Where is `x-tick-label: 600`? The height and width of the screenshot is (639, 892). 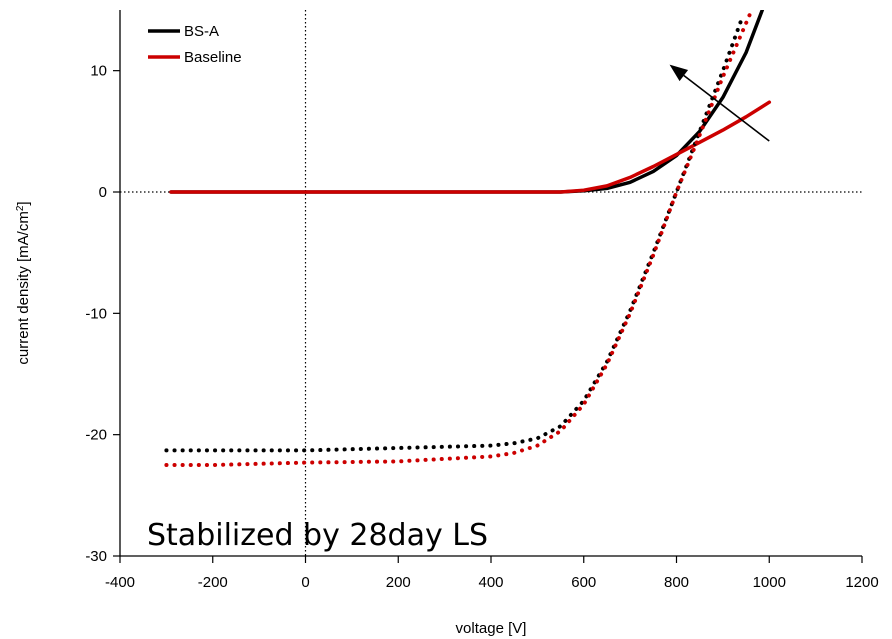 x-tick-label: 600 is located at coordinates (583, 582).